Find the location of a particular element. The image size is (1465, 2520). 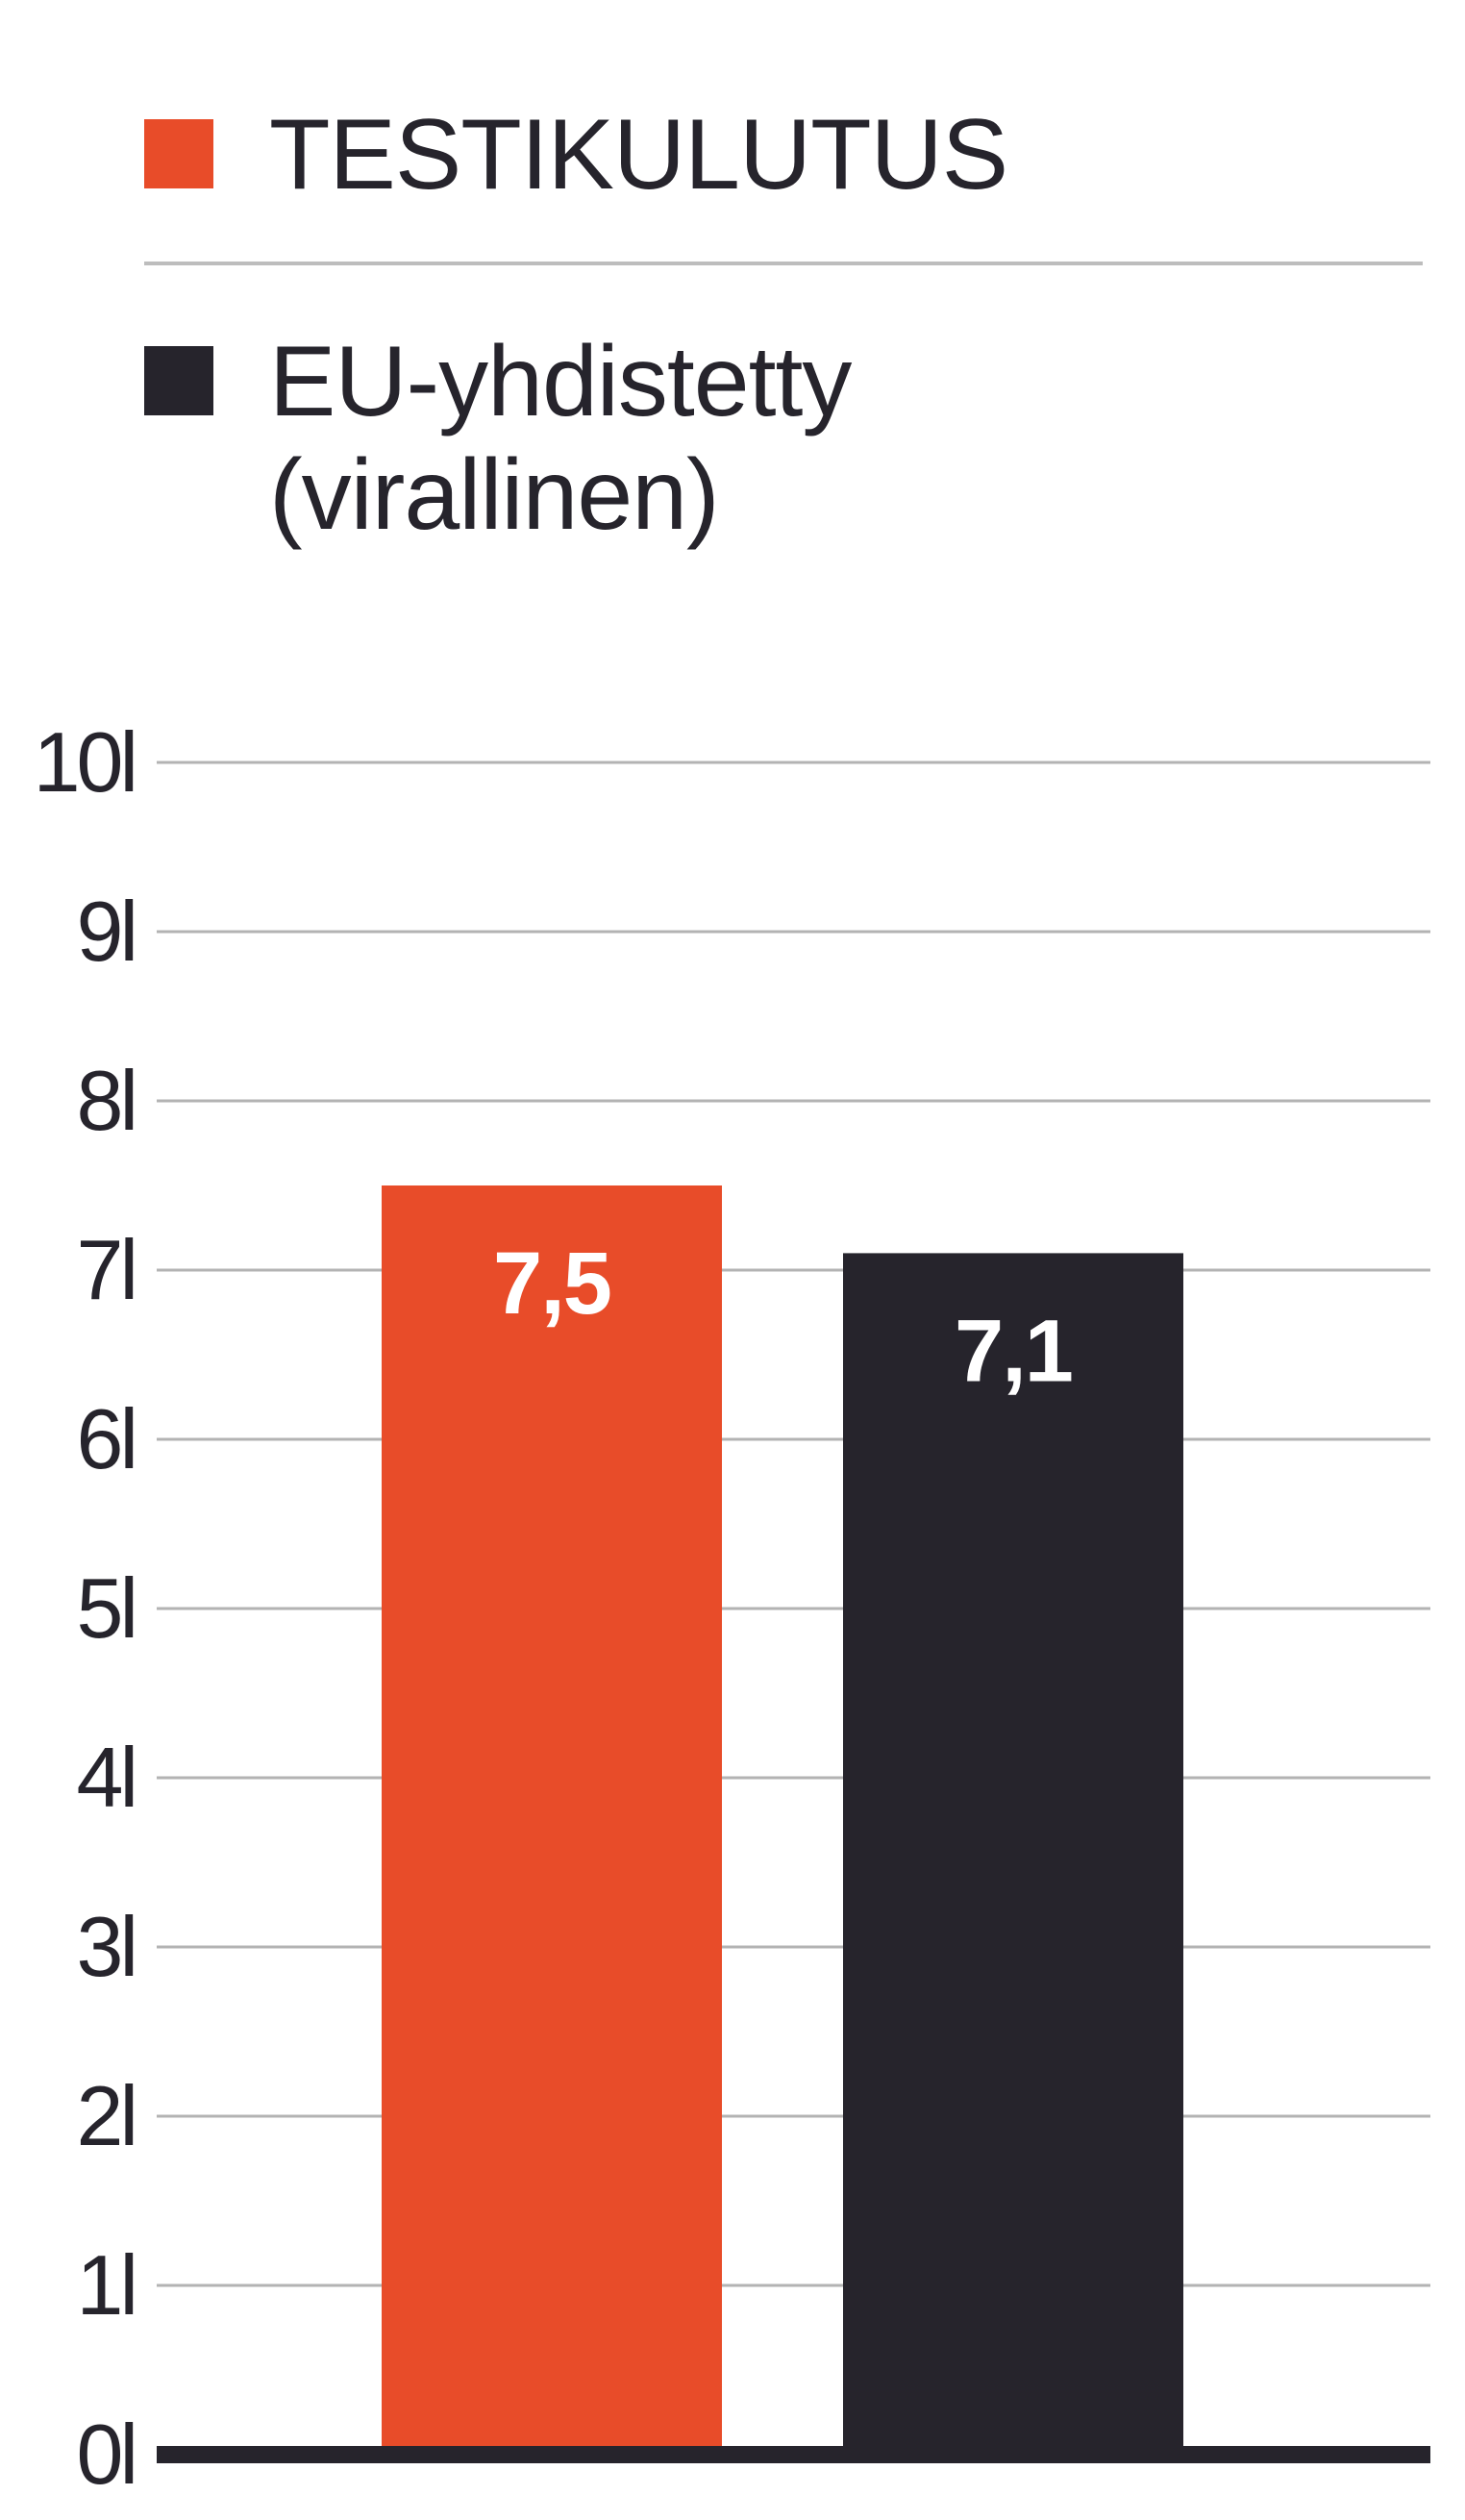

x-axis-baseline-group is located at coordinates (793, 2454).